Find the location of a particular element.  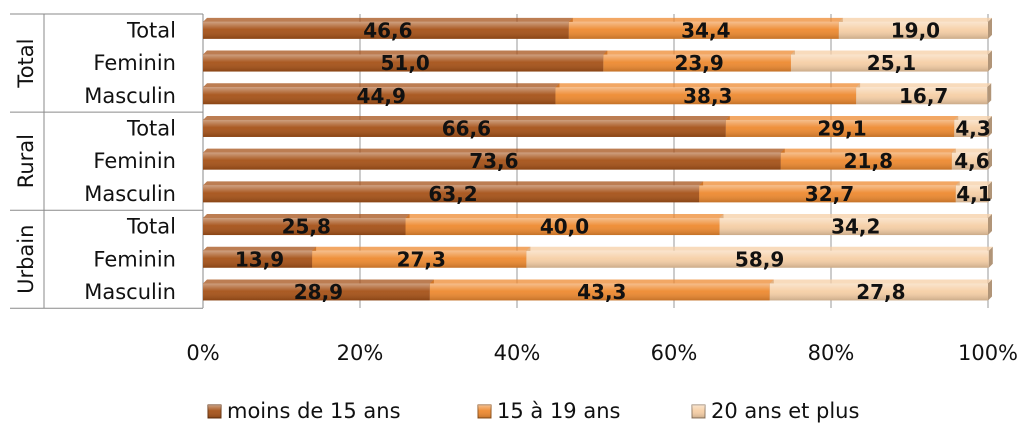

data-label: 4,6 is located at coordinates (971, 161).